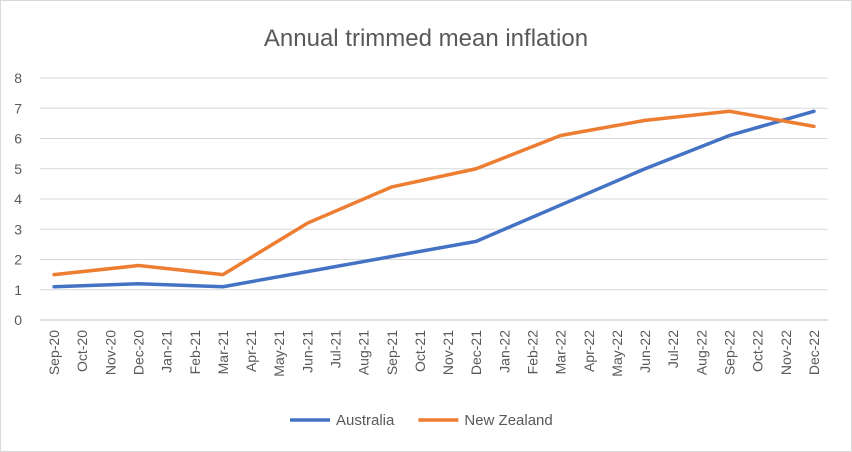 Image resolution: width=852 pixels, height=452 pixels. Describe the element at coordinates (336, 349) in the screenshot. I see `x-tick-label: Jul-21` at that location.